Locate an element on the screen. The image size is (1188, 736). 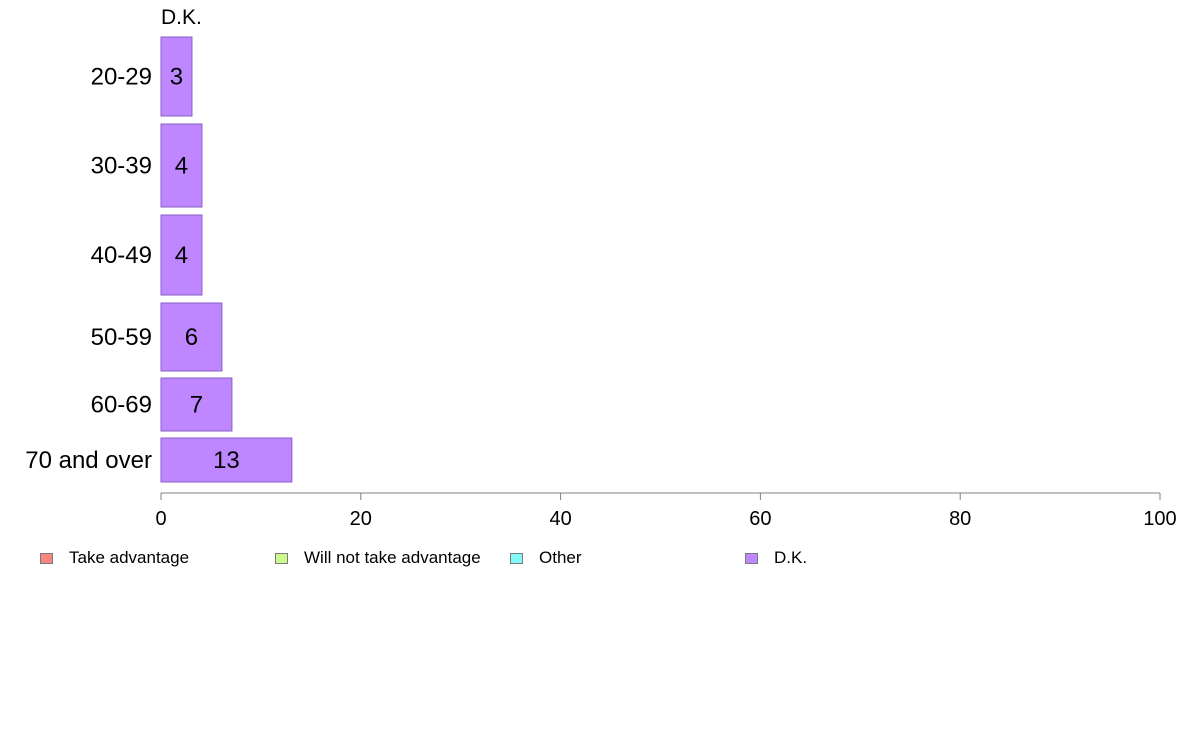
legend-swatch-dk is located at coordinates (751, 558).